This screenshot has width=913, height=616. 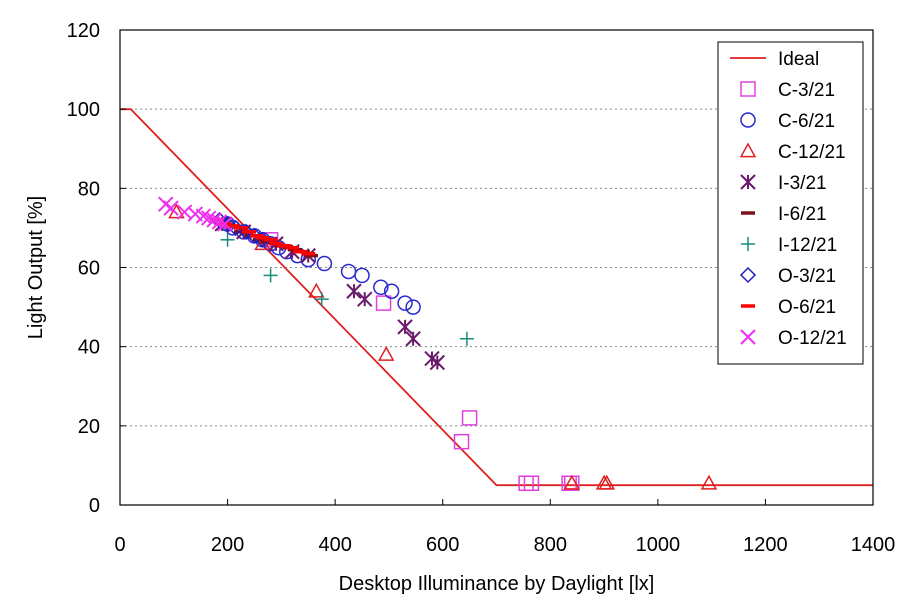 I want to click on y-tick-label: 120, so click(x=83, y=31).